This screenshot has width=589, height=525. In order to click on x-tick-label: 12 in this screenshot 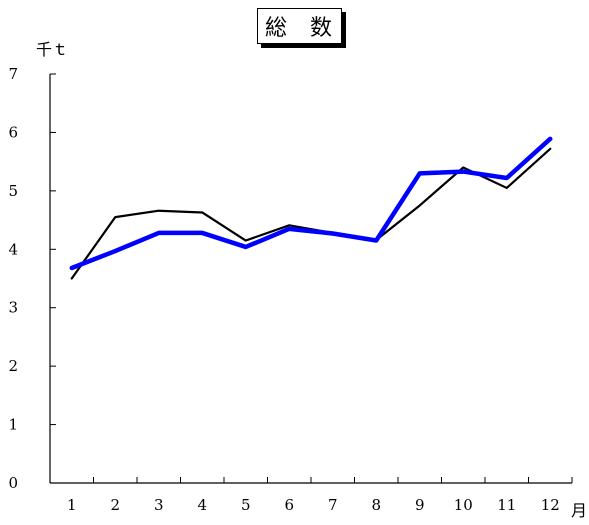, I will do `click(550, 505)`.